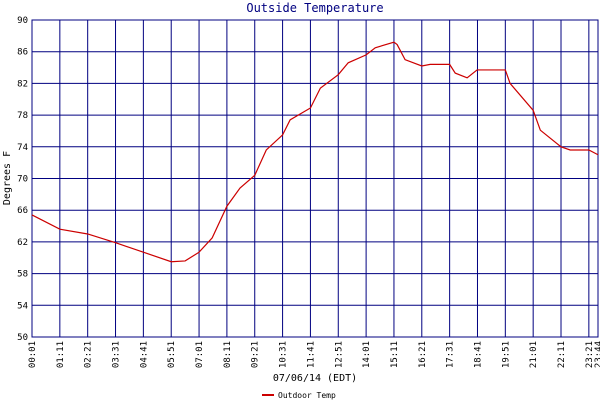 Image resolution: width=600 pixels, height=400 pixels. Describe the element at coordinates (395, 354) in the screenshot. I see `x-tick-label: 15:11` at that location.